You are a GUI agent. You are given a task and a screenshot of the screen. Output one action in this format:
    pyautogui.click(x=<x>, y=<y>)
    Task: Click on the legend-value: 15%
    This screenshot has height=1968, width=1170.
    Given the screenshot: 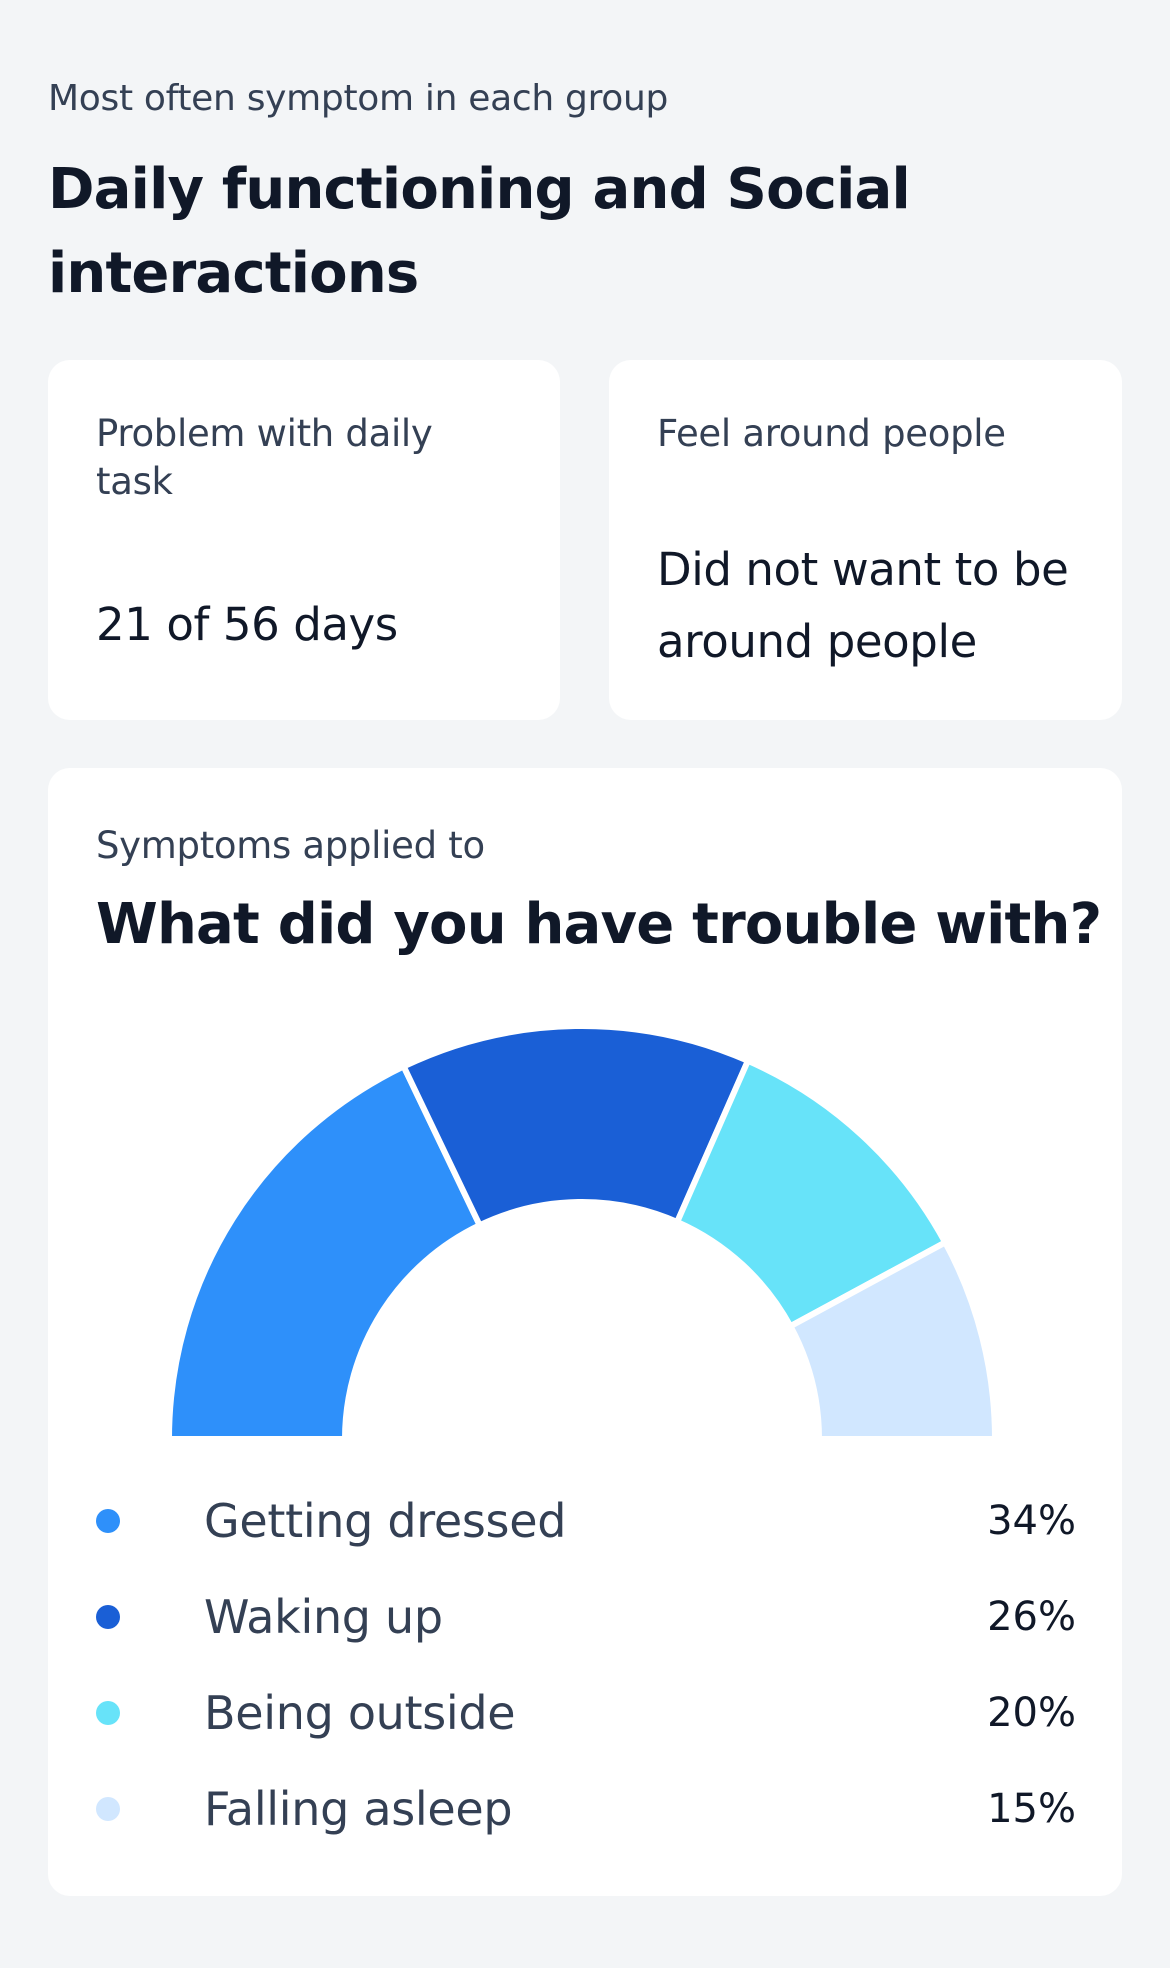 What is the action you would take?
    pyautogui.click(x=1031, y=1809)
    